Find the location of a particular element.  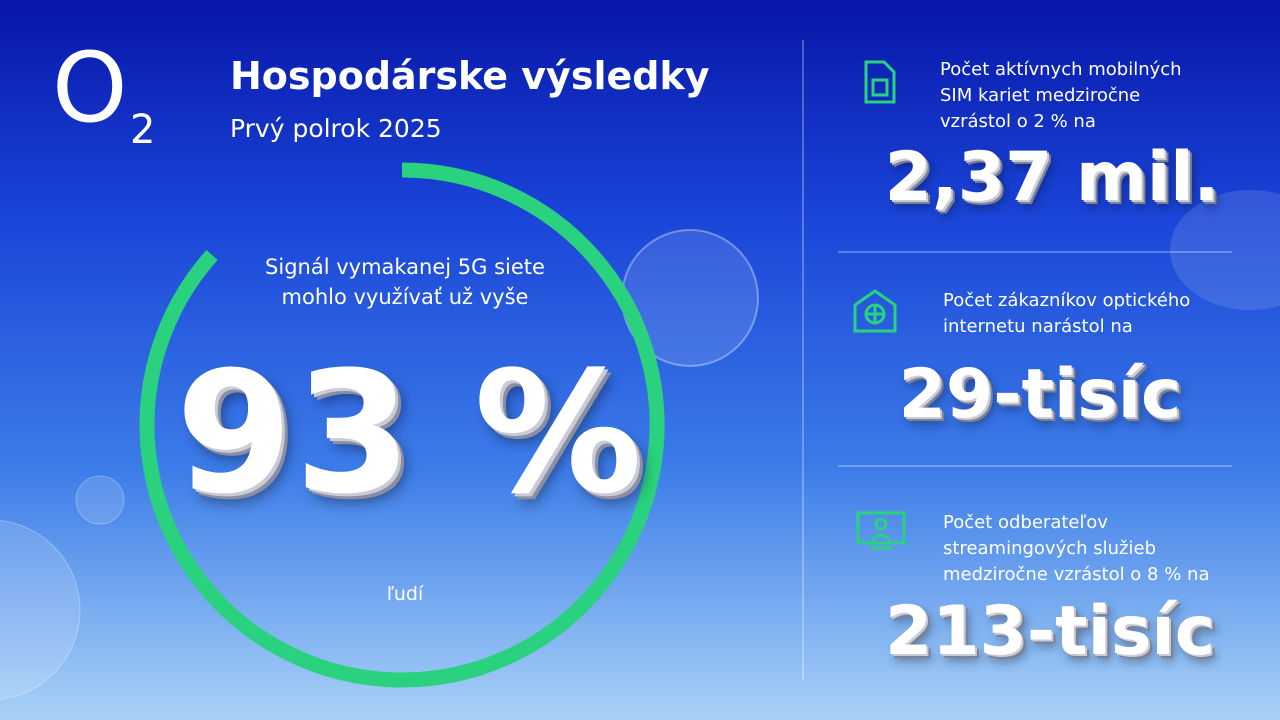

stat-value: 29-tisíc is located at coordinates (1040, 394).